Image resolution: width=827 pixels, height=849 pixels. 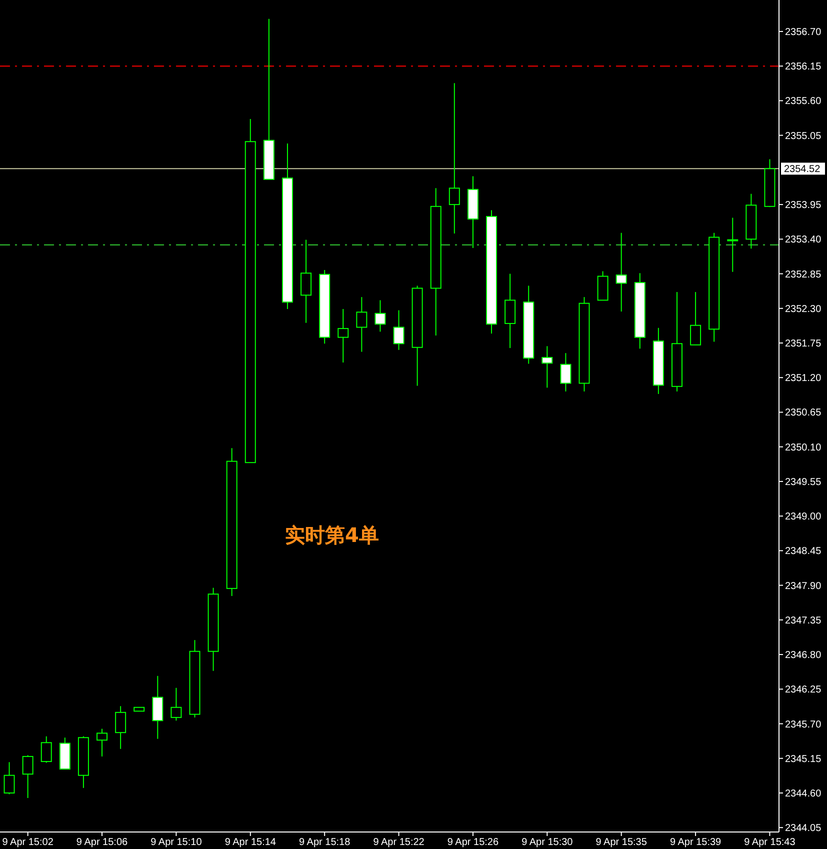 What do you see at coordinates (803, 724) in the screenshot?
I see `y-tick-label: 2345.70` at bounding box center [803, 724].